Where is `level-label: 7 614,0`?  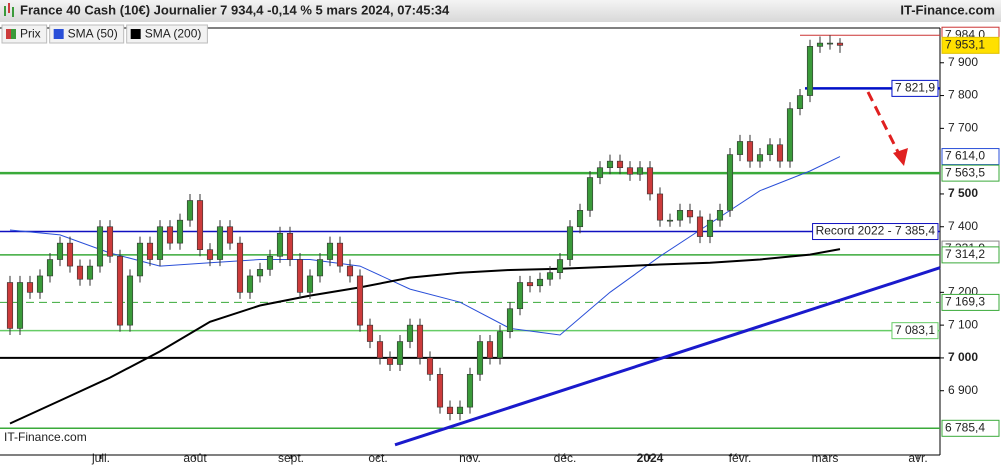 level-label: 7 614,0 is located at coordinates (970, 157).